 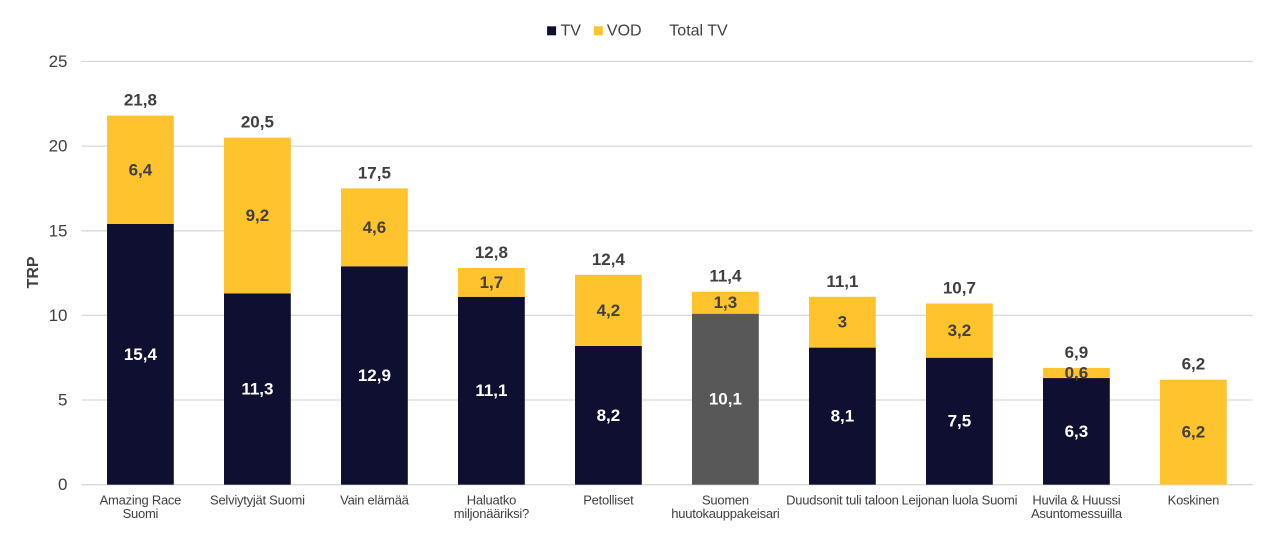 What do you see at coordinates (1076, 500) in the screenshot?
I see `svg-text: Huvila & Huussi` at bounding box center [1076, 500].